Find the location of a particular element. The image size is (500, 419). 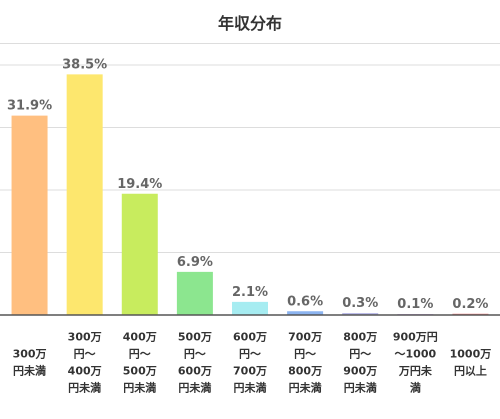

value-label-1: 38.5% is located at coordinates (84, 64).